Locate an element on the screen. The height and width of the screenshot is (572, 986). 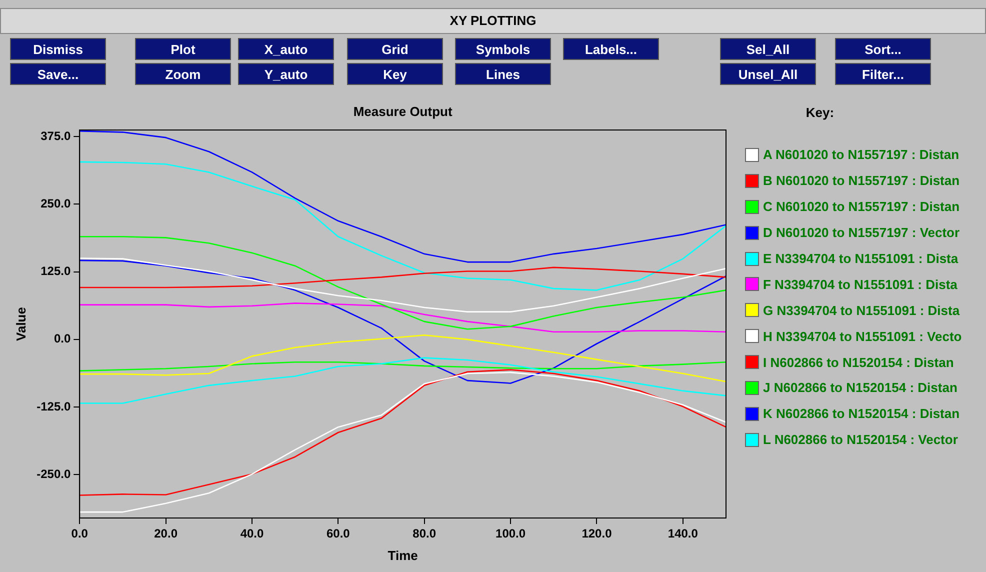
legend-label: A N601020 to N1557197 : Distan is located at coordinates (861, 154).